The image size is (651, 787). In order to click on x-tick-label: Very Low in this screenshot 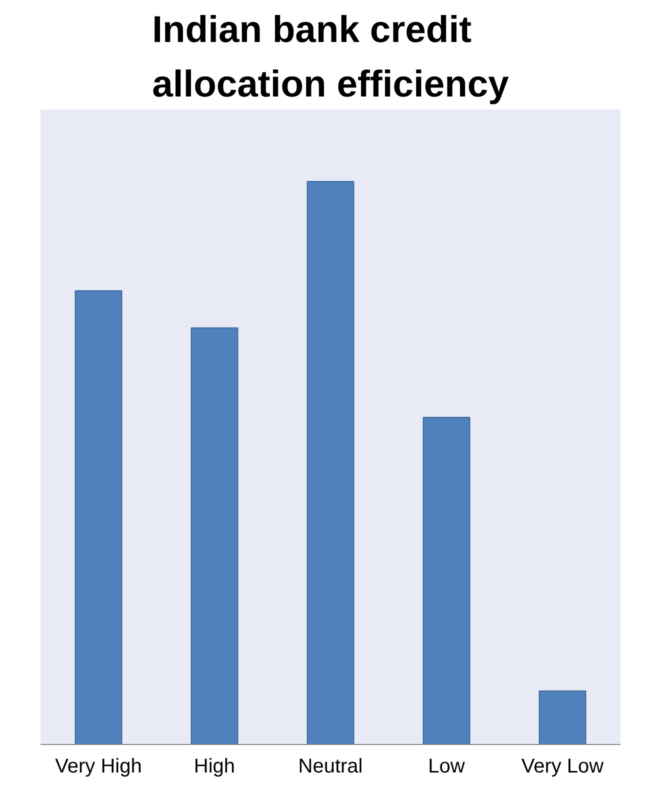, I will do `click(562, 767)`.